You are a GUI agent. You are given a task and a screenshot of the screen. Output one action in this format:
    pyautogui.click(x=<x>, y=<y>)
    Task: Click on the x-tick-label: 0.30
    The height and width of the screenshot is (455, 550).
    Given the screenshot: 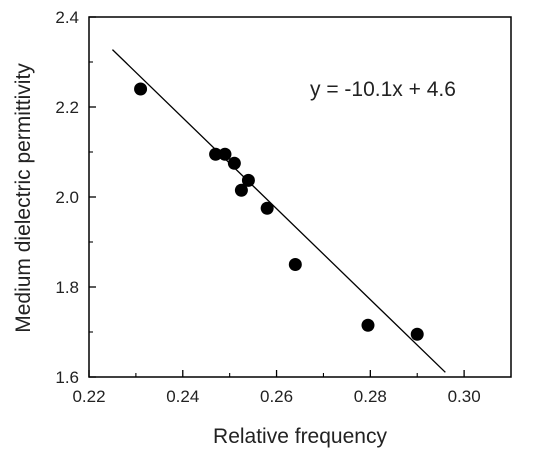 What is the action you would take?
    pyautogui.click(x=464, y=396)
    